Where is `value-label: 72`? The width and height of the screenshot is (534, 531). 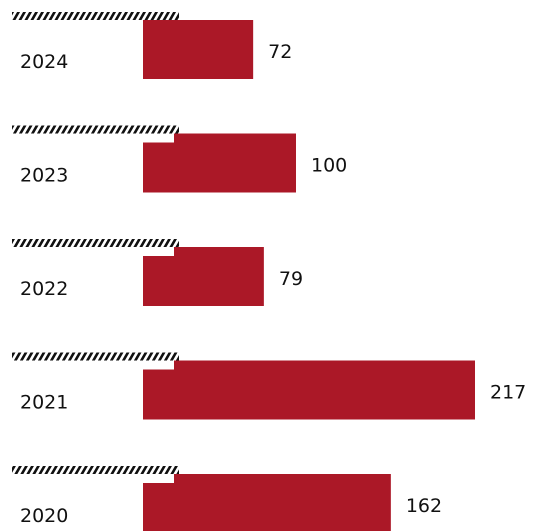 value-label: 72 is located at coordinates (280, 52).